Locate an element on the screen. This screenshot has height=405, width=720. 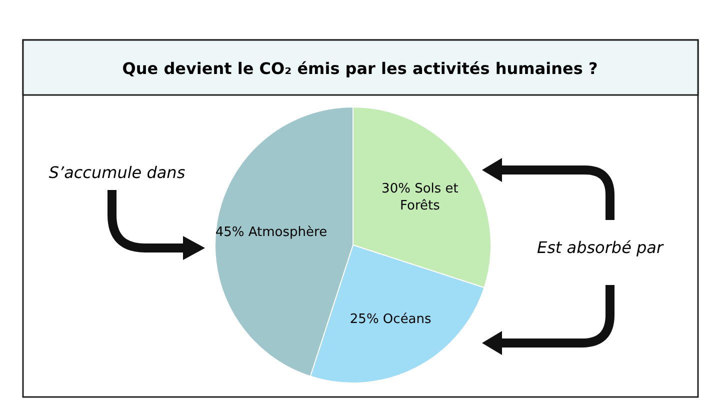
text: S’accumule dans is located at coordinates (117, 172).